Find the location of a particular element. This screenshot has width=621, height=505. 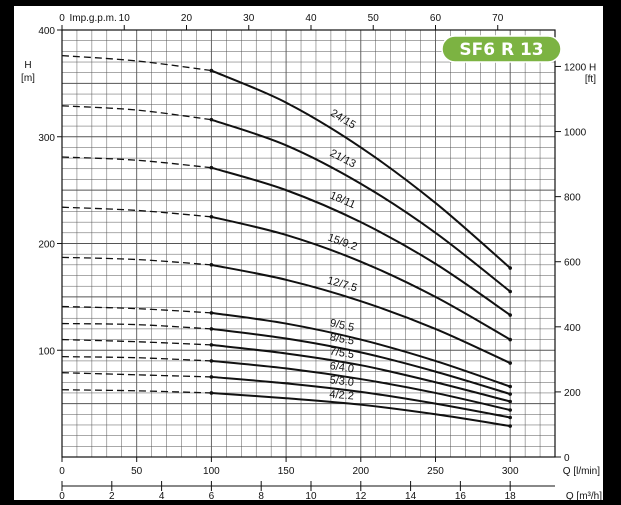

x-axis-label: Q [l/min] is located at coordinates (581, 471).